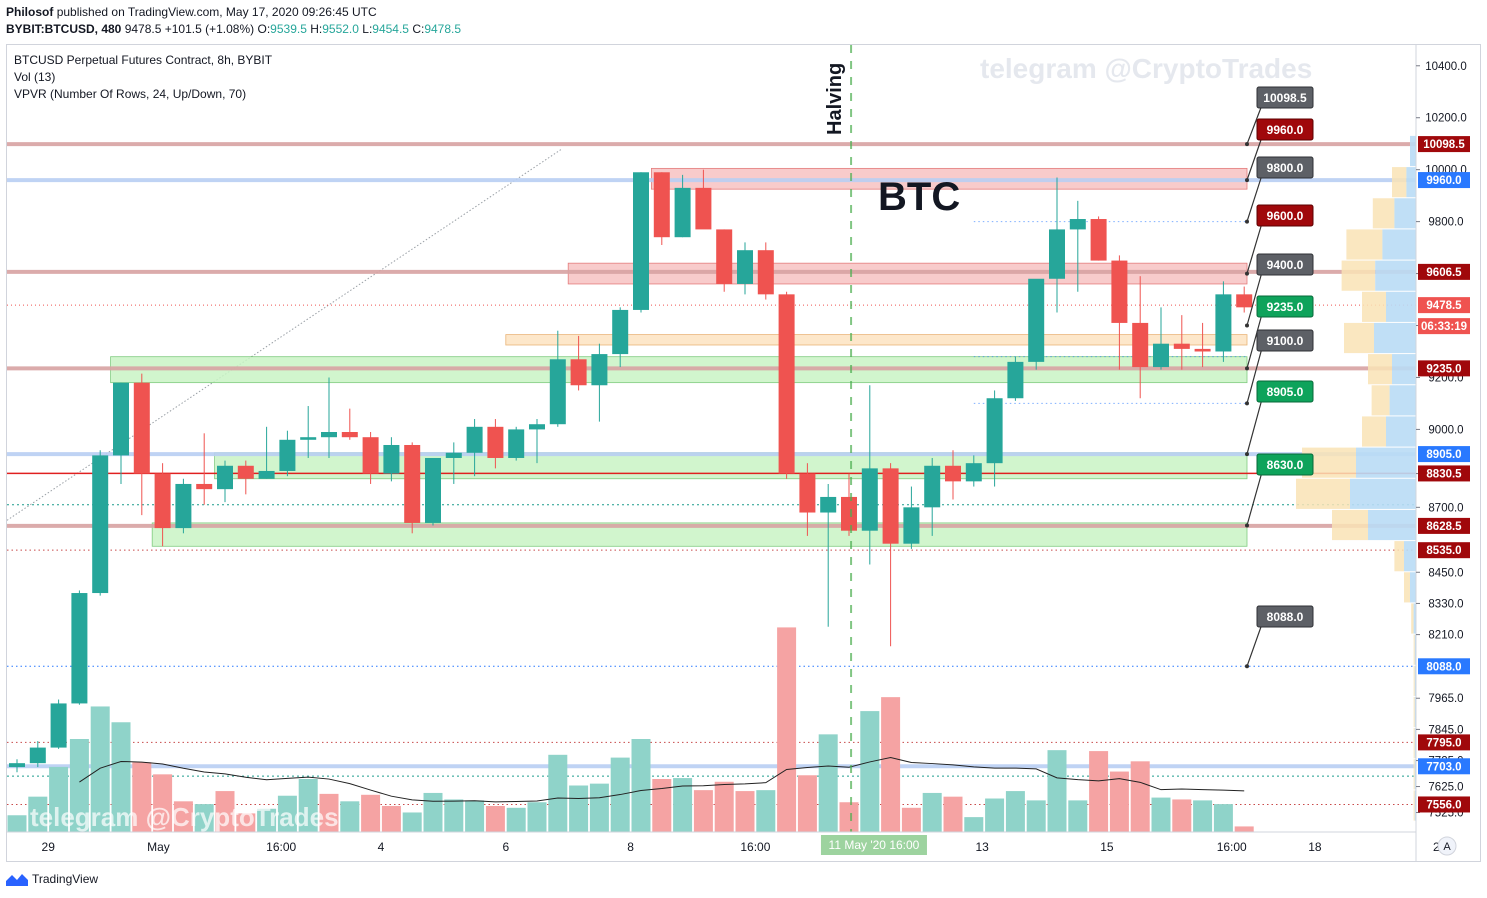 The width and height of the screenshot is (1487, 898). What do you see at coordinates (288, 29) in the screenshot?
I see `open-value: 9539.5` at bounding box center [288, 29].